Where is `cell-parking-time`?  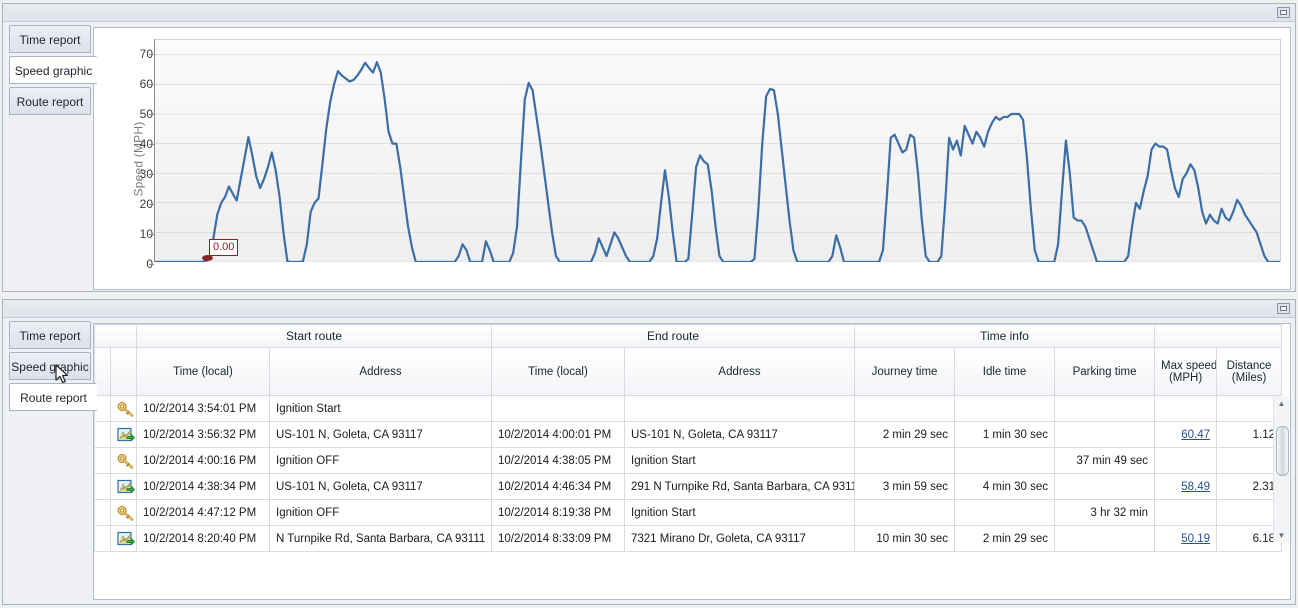 cell-parking-time is located at coordinates (1105, 408).